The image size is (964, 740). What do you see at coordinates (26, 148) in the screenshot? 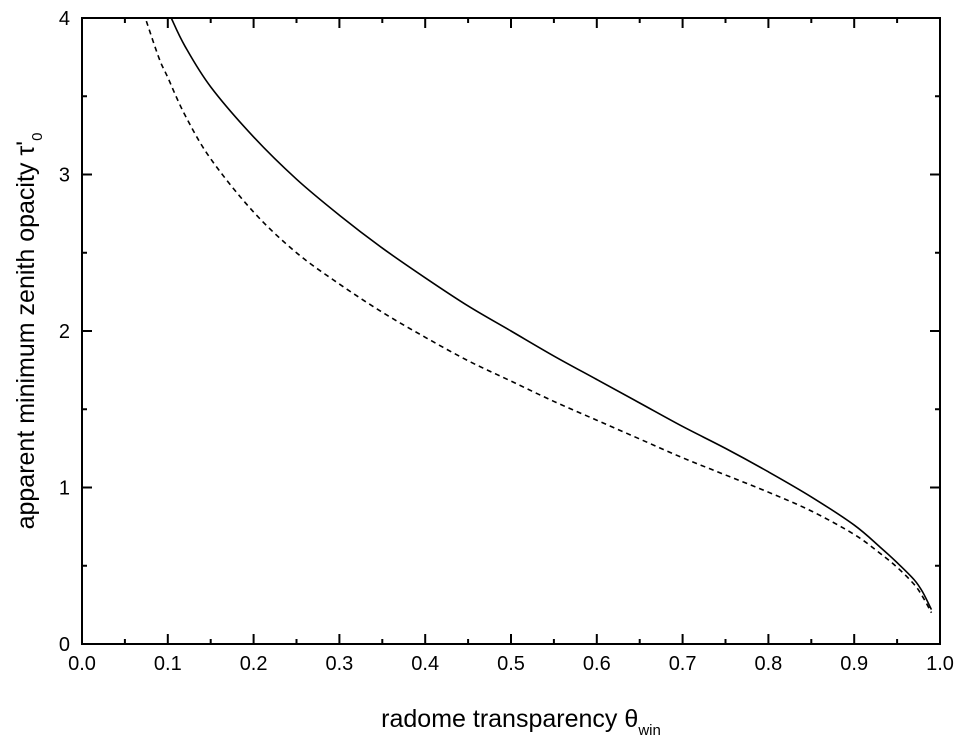
I see `y-axis-title-symbol: τ'` at bounding box center [26, 148].